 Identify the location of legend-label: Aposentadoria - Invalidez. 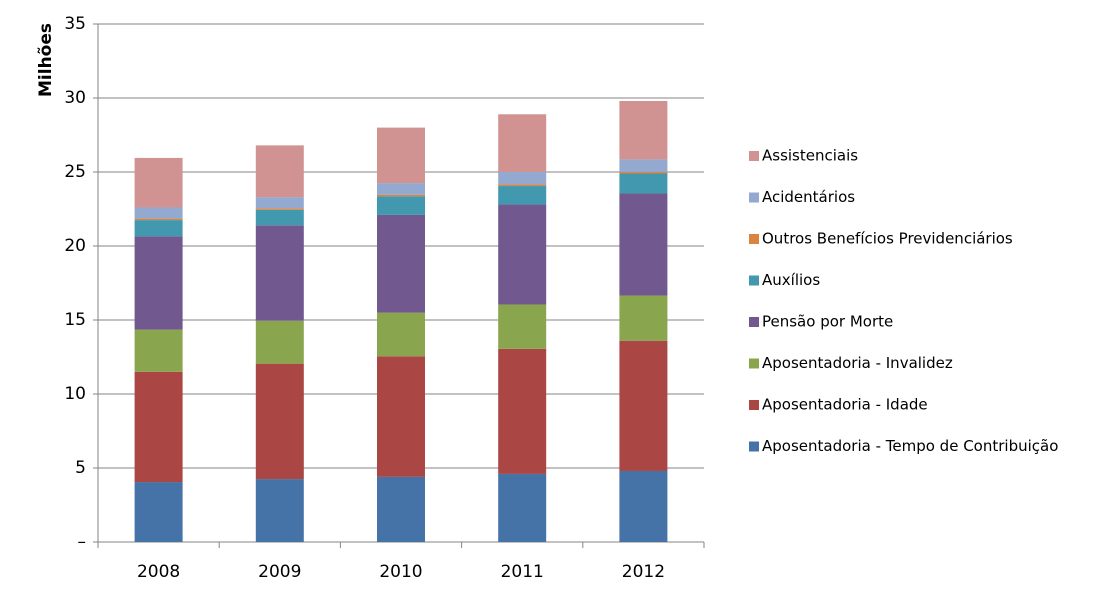
(857, 363).